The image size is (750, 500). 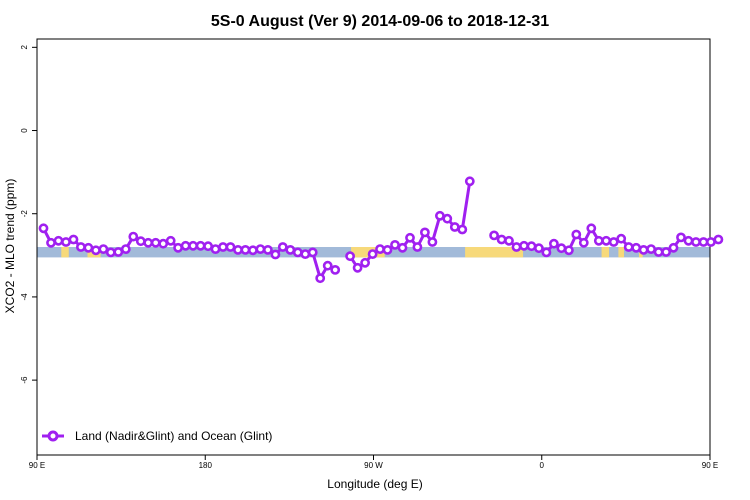 I want to click on x-tick-label: 90 W, so click(x=373, y=465).